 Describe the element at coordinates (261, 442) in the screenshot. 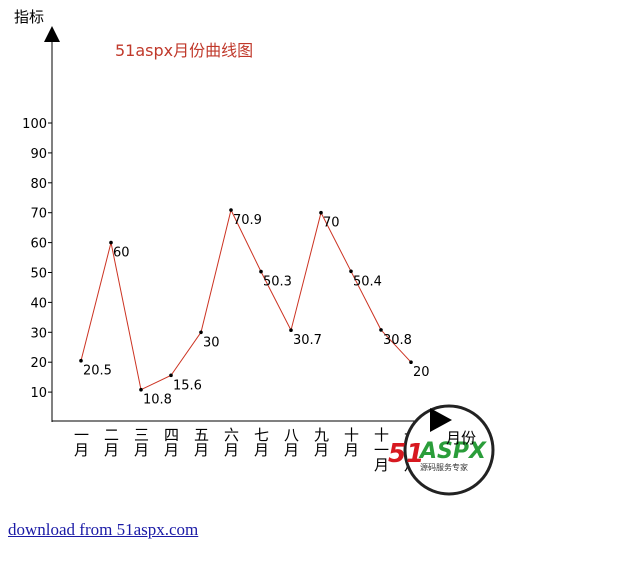

I see `x-tick-label: 七月` at that location.